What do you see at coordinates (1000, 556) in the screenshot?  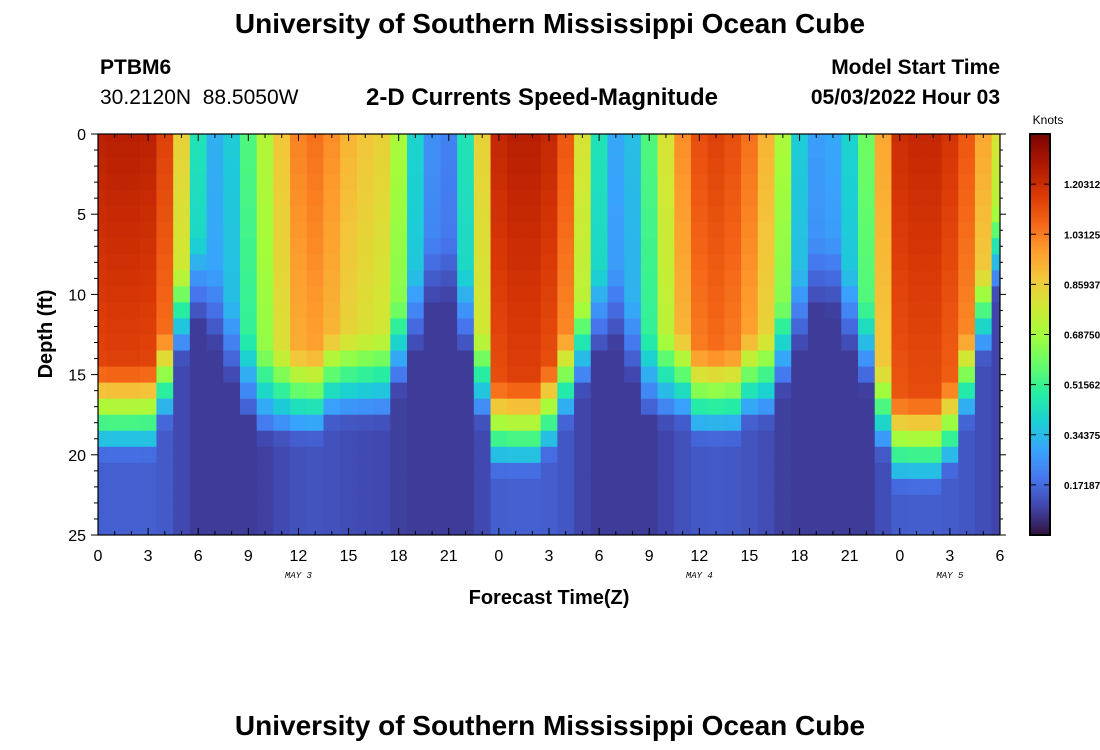 I see `x-tick-label: 6` at bounding box center [1000, 556].